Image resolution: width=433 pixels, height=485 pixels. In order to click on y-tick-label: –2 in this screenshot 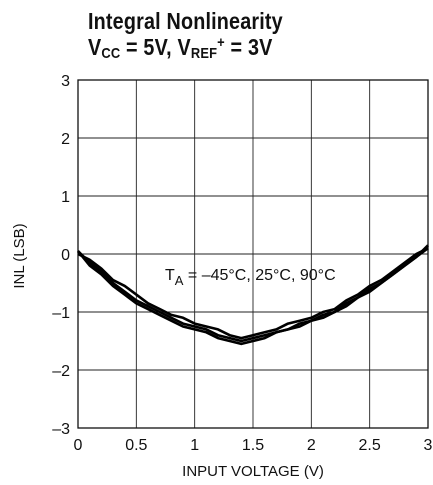, I will do `click(61, 371)`.